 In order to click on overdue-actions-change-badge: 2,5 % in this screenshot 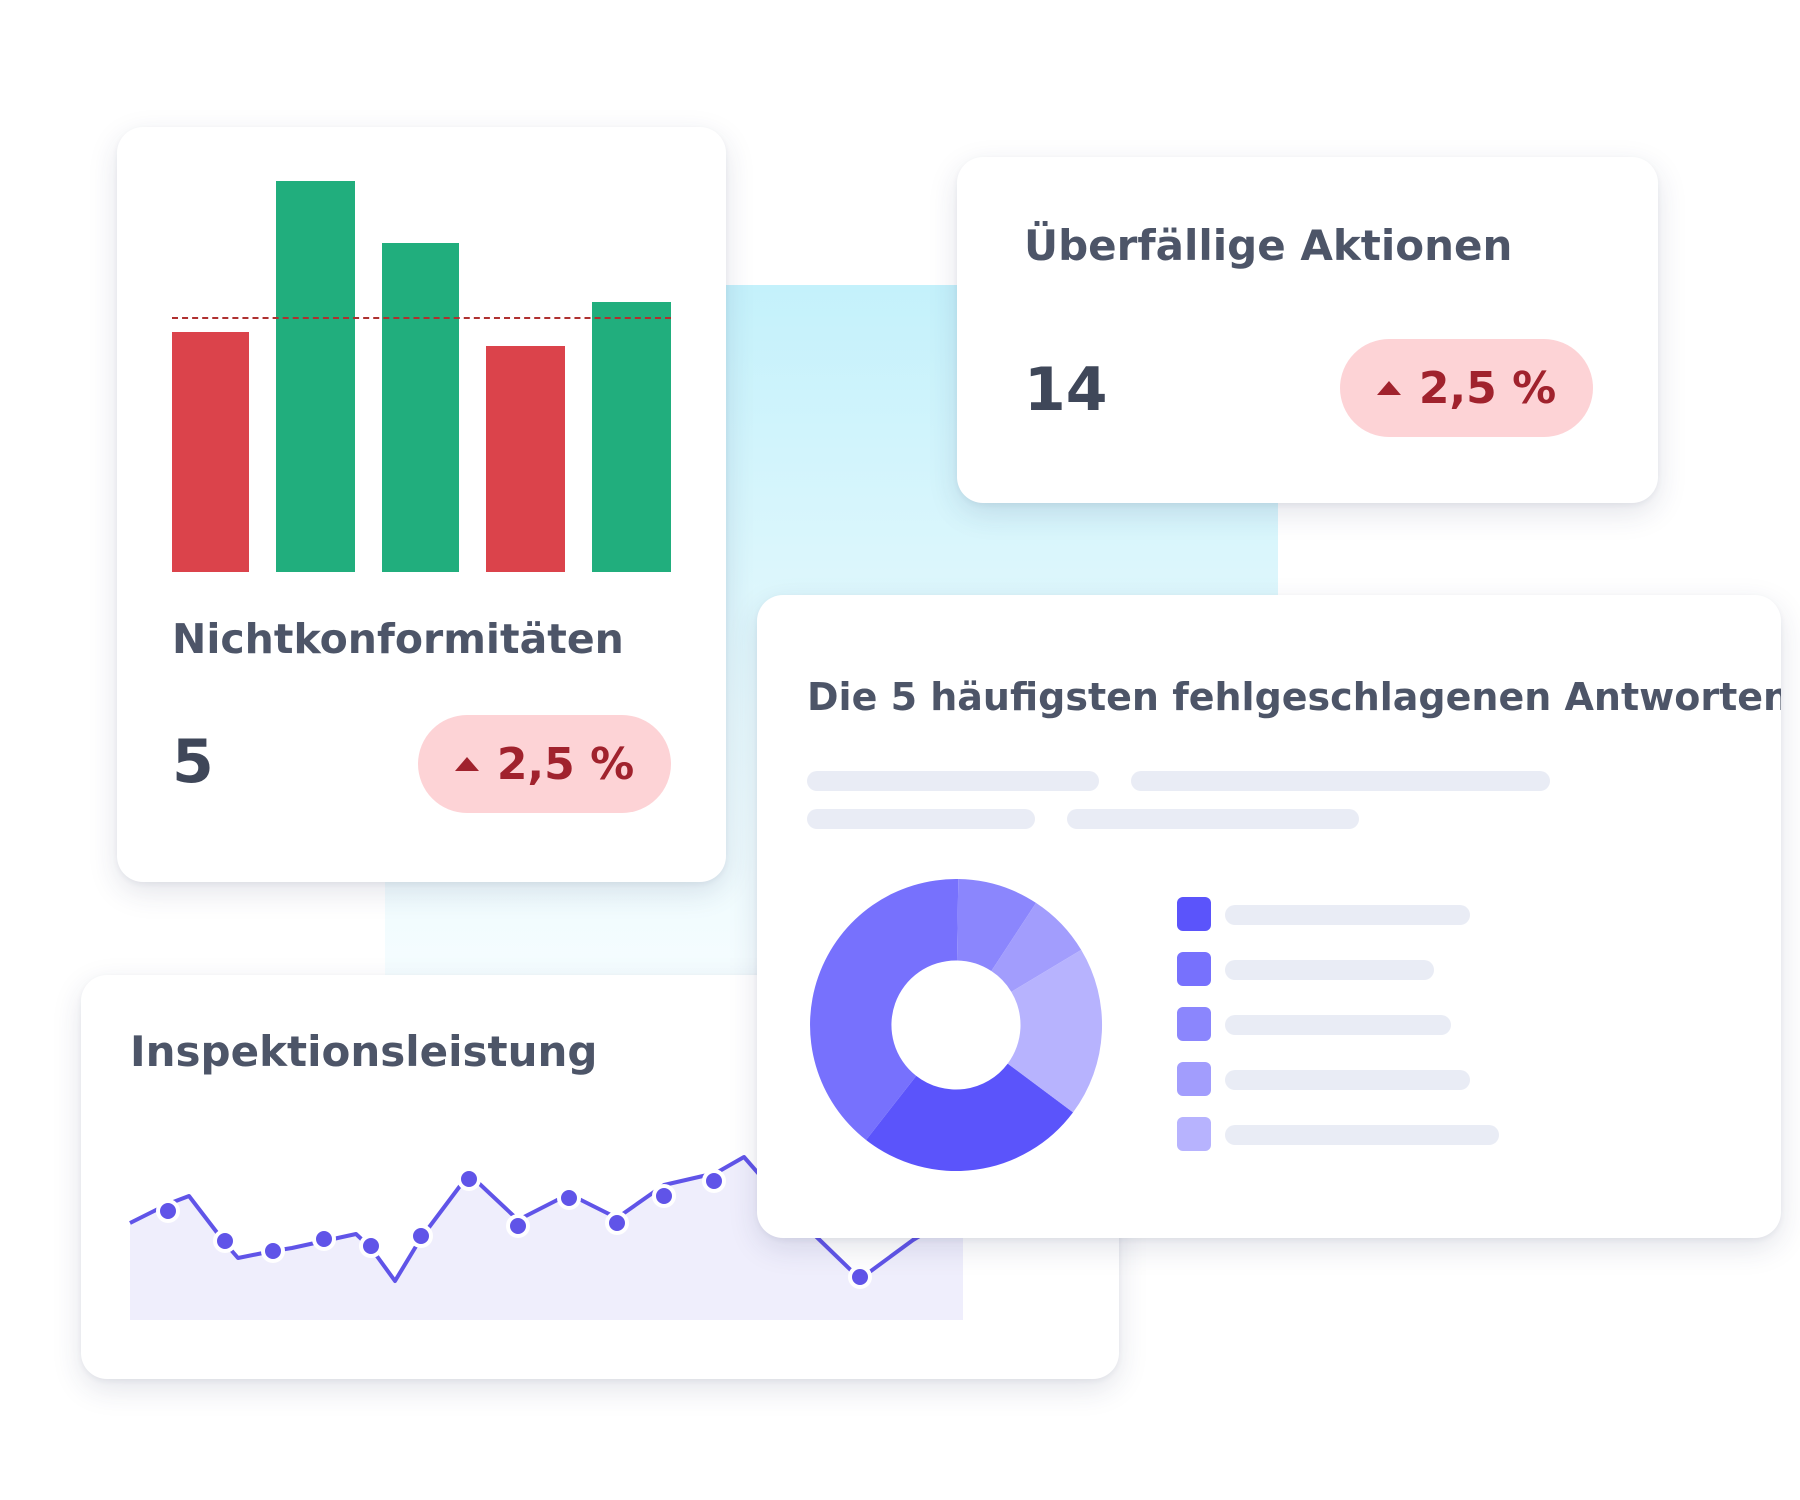, I will do `click(1466, 388)`.